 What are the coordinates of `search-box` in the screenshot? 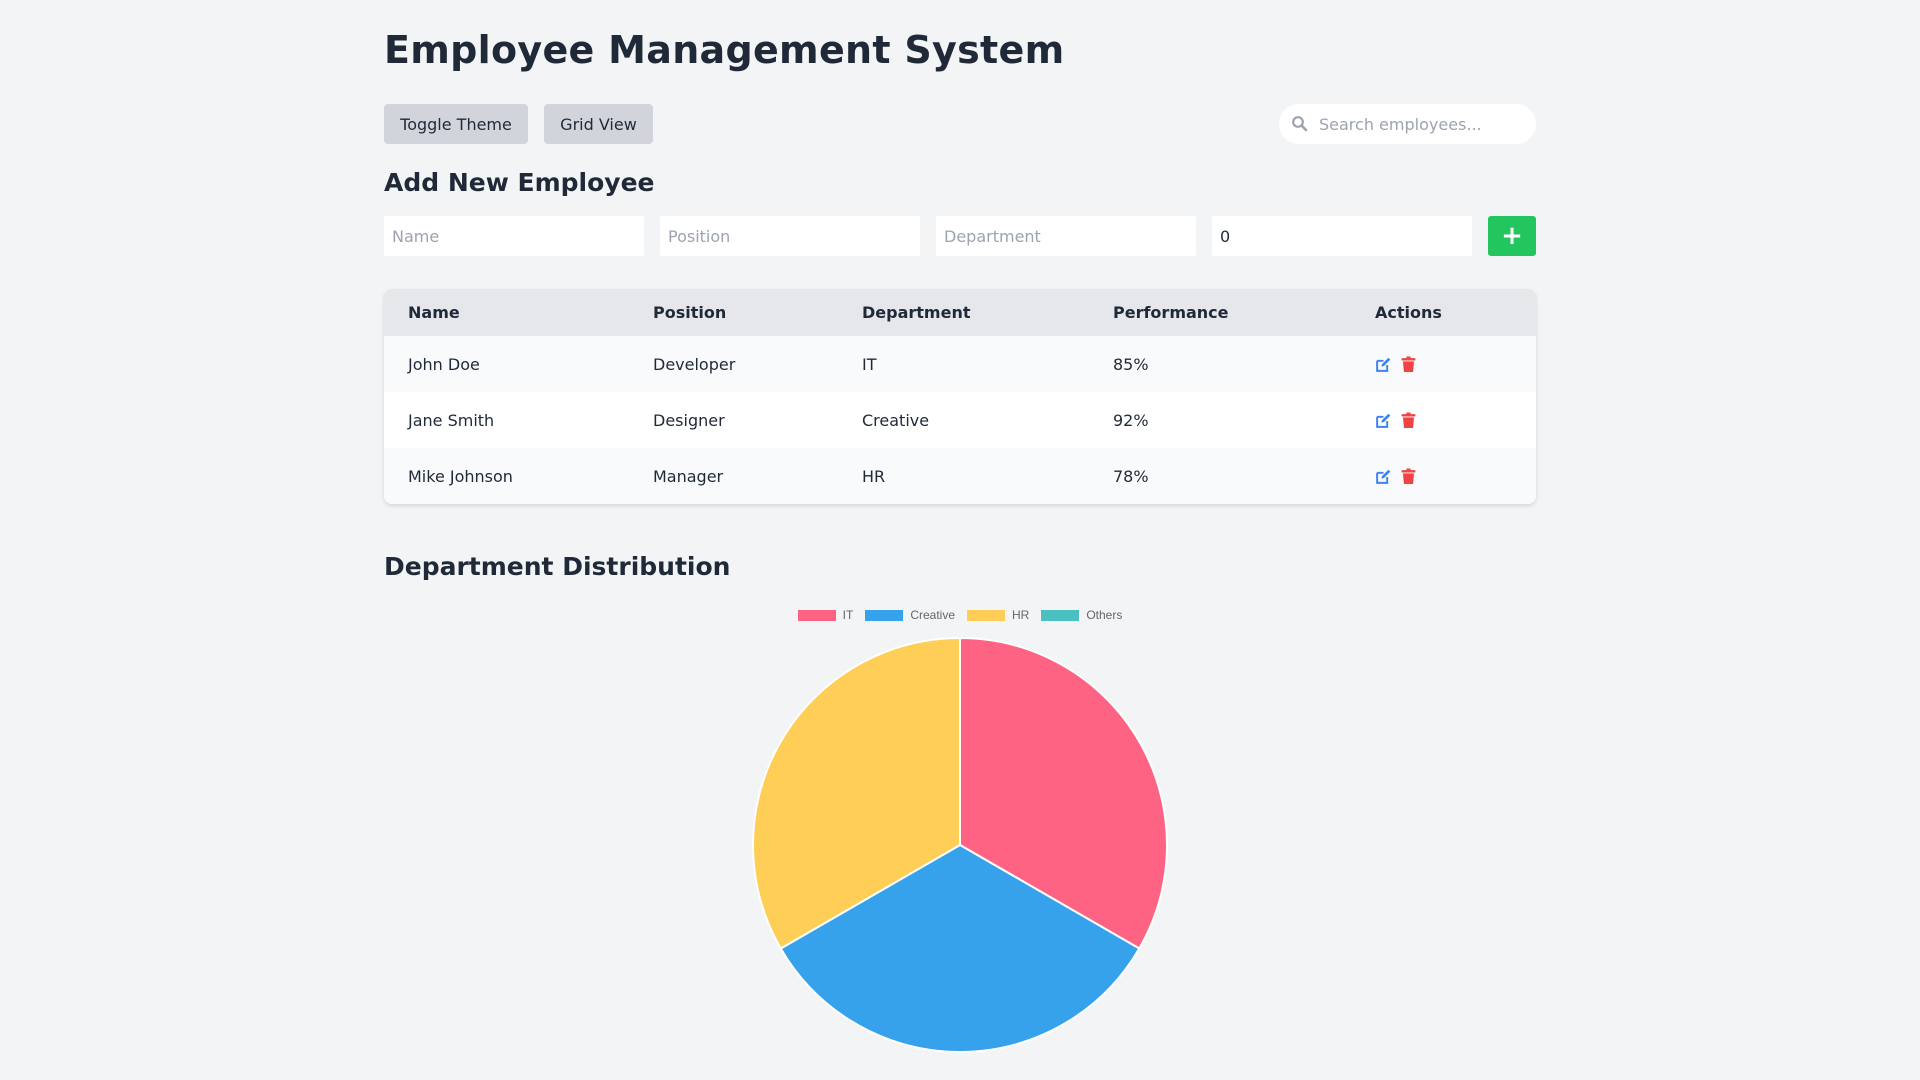 It's located at (1407, 124).